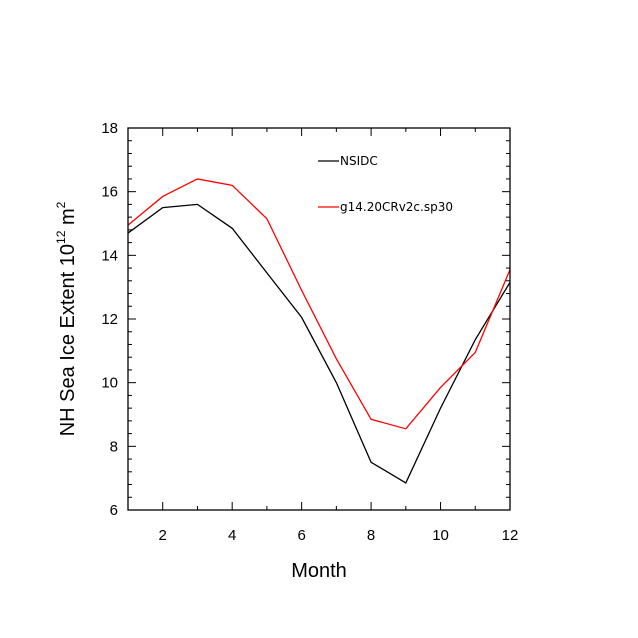 The width and height of the screenshot is (638, 638). I want to click on y-tick-label: 6, so click(114, 510).